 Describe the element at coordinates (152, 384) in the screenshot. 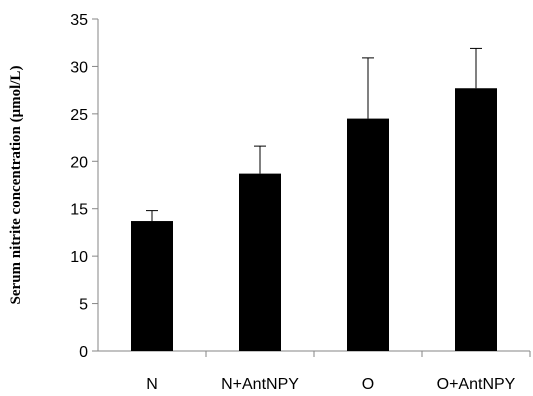

I see `x-tick-label: N` at that location.